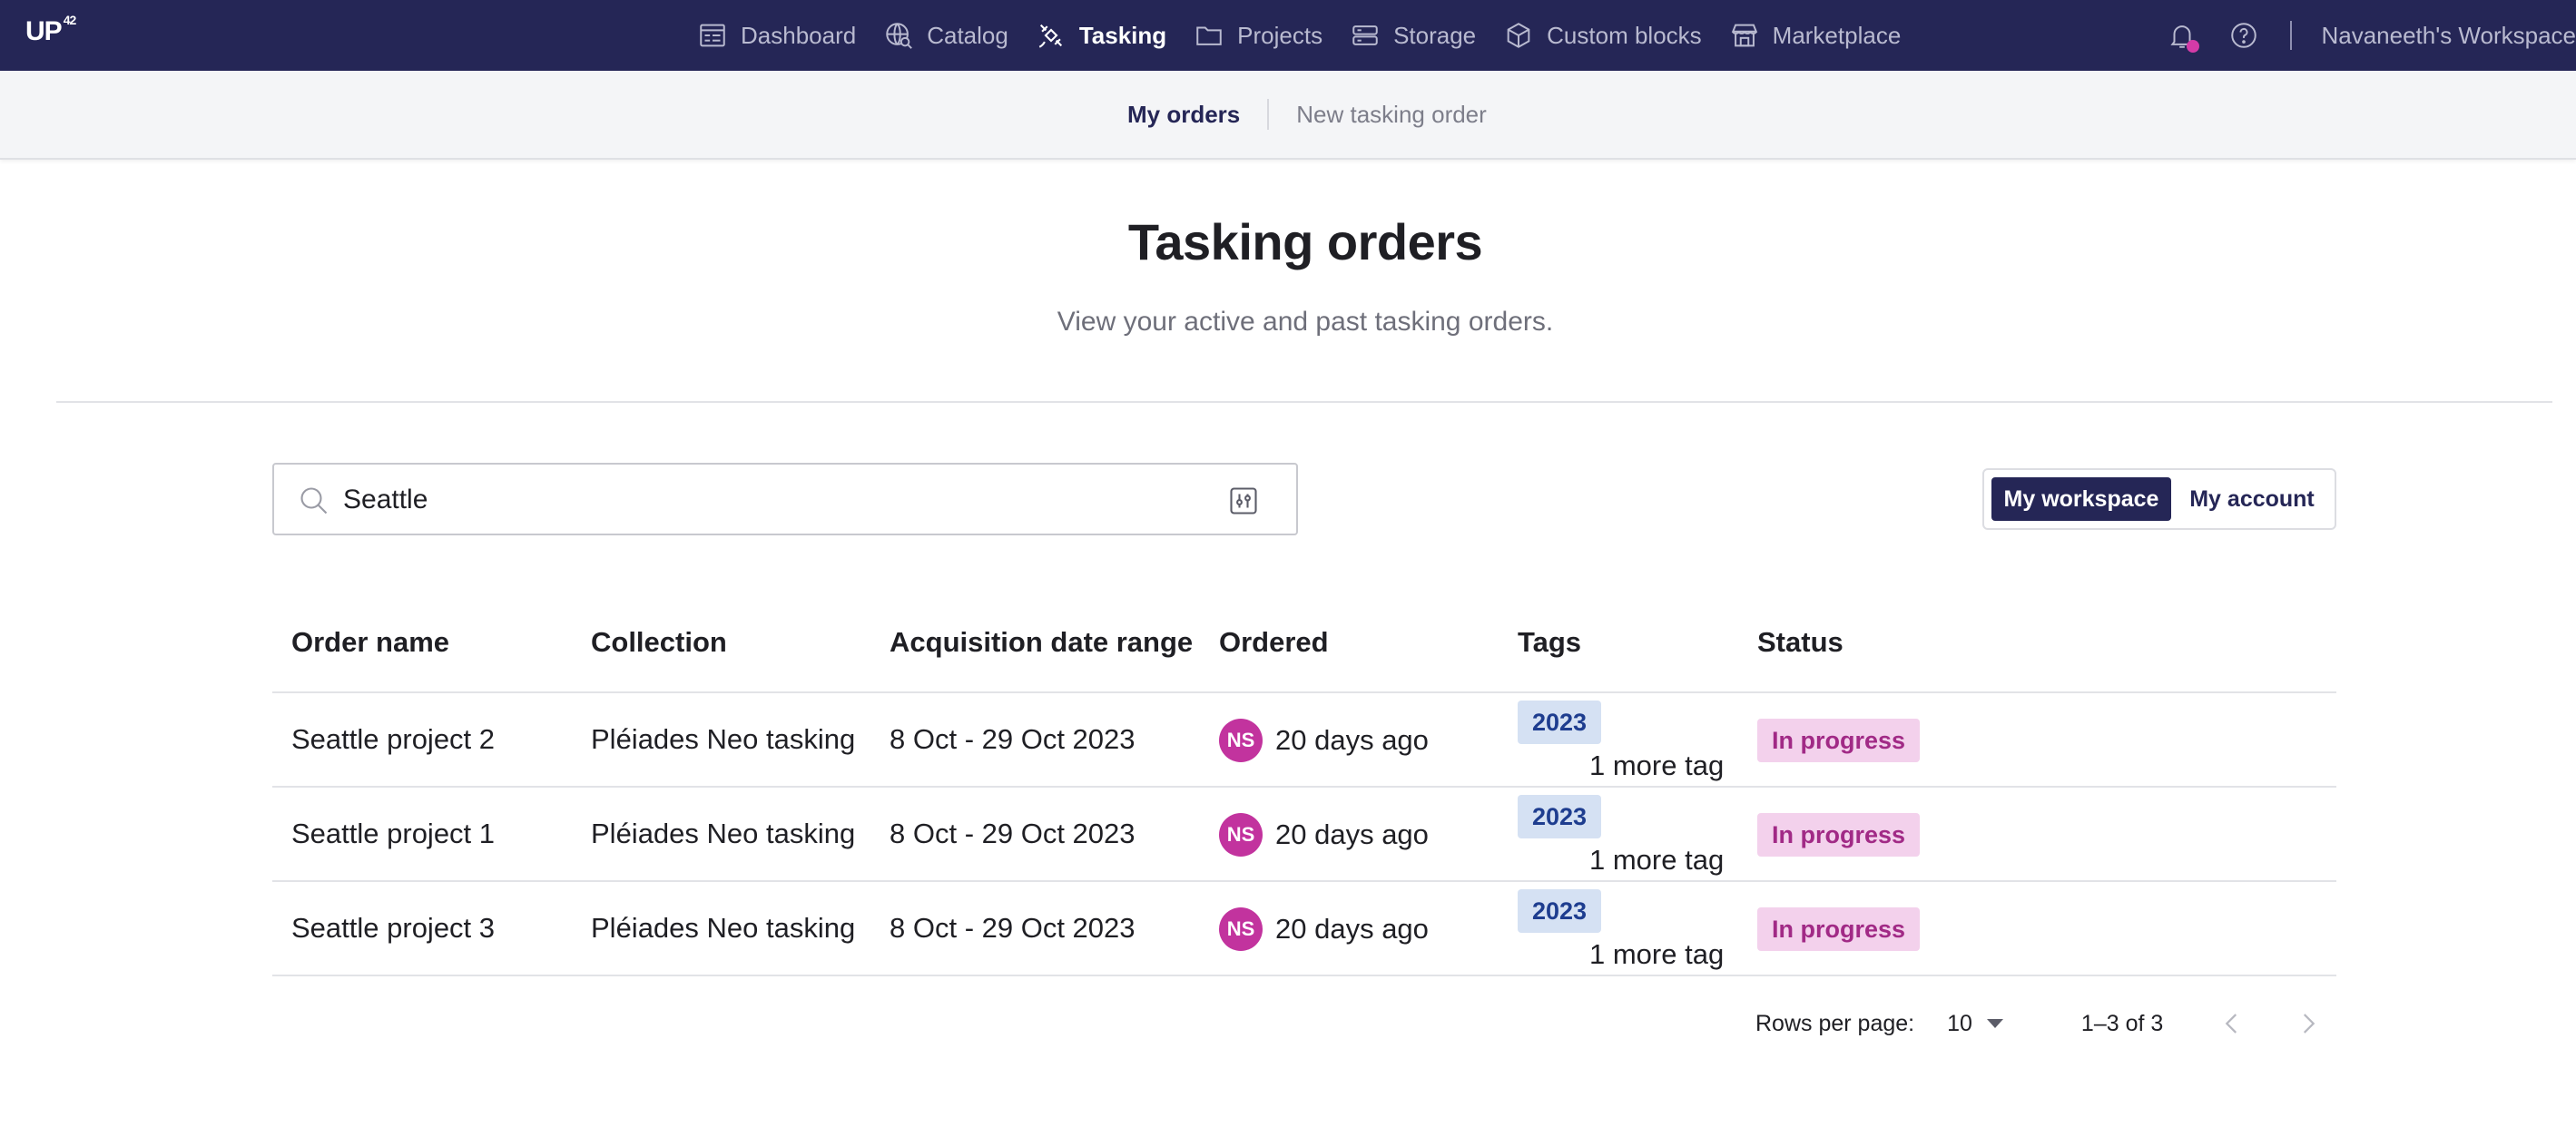 This screenshot has height=1127, width=2576. What do you see at coordinates (393, 928) in the screenshot?
I see `order-name: Seattle project 3` at bounding box center [393, 928].